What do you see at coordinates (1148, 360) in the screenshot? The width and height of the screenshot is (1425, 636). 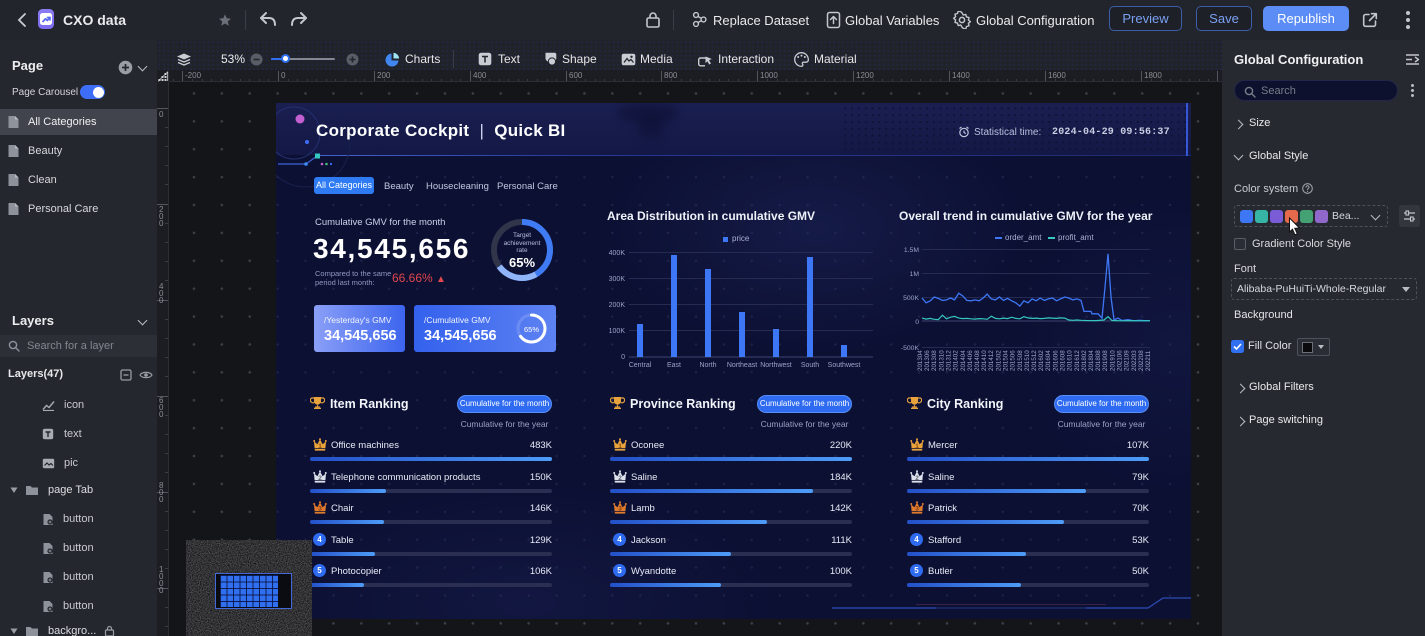 I see `svg-text: 202211` at bounding box center [1148, 360].